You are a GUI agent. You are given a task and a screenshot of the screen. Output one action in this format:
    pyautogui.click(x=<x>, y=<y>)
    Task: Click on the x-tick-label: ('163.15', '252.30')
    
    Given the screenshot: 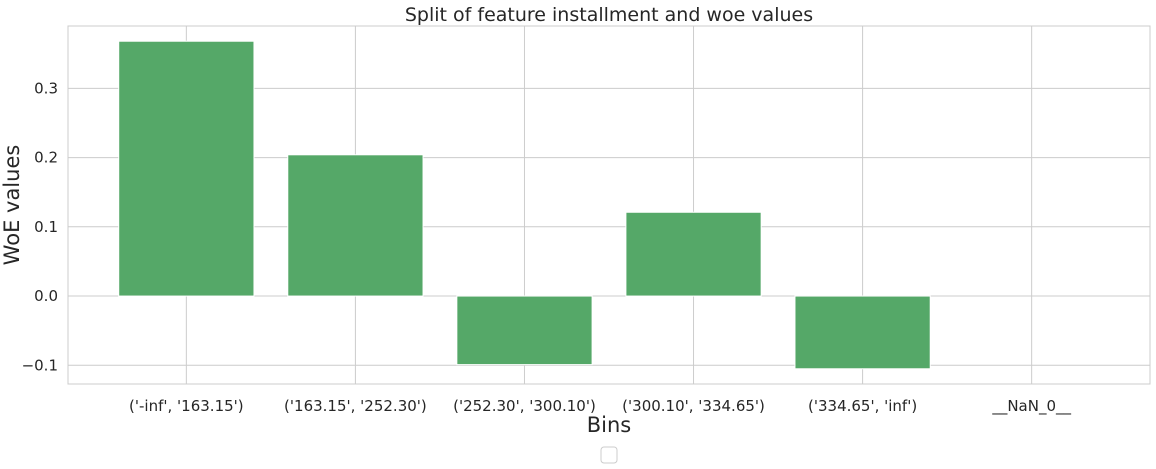 What is the action you would take?
    pyautogui.click(x=355, y=406)
    